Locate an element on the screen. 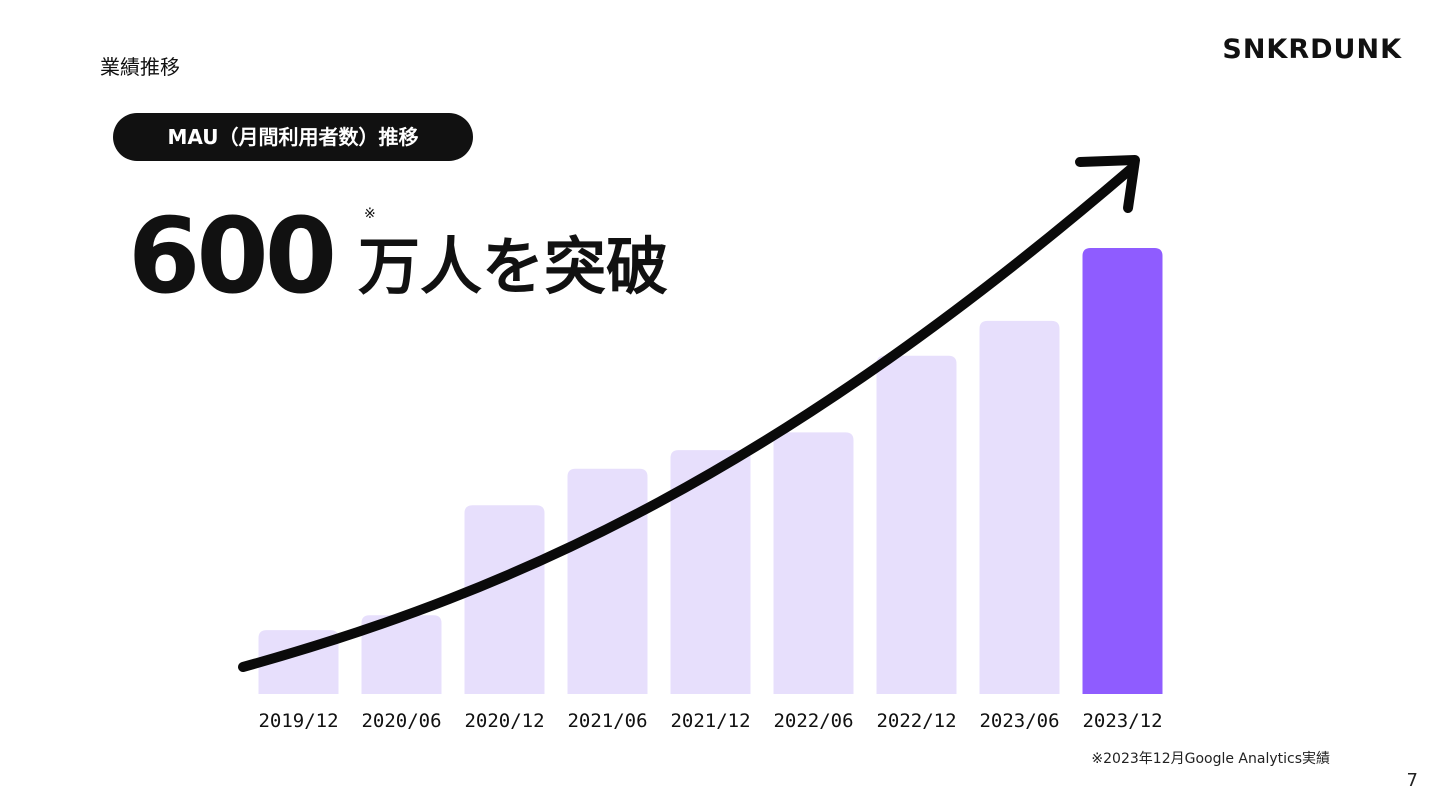 The height and width of the screenshot is (810, 1440). headline-number: 600 is located at coordinates (230, 256).